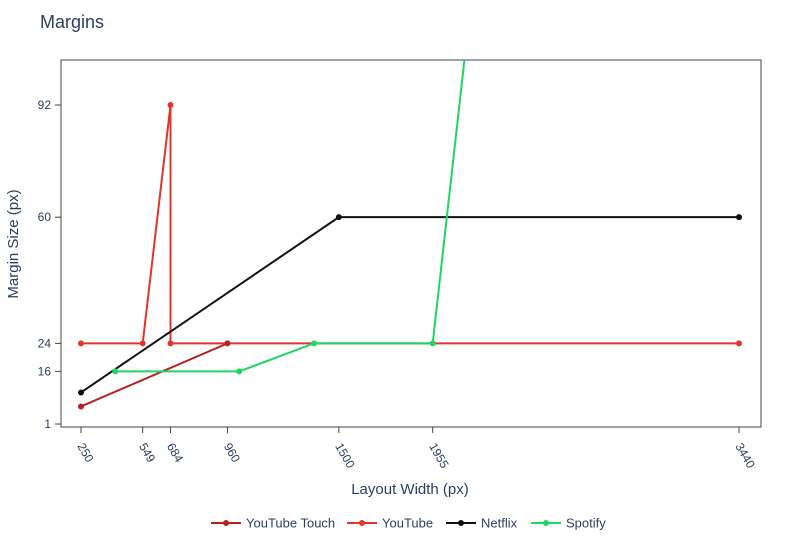 The height and width of the screenshot is (550, 800). Describe the element at coordinates (45, 217) in the screenshot. I see `y-tick-label: 60` at that location.